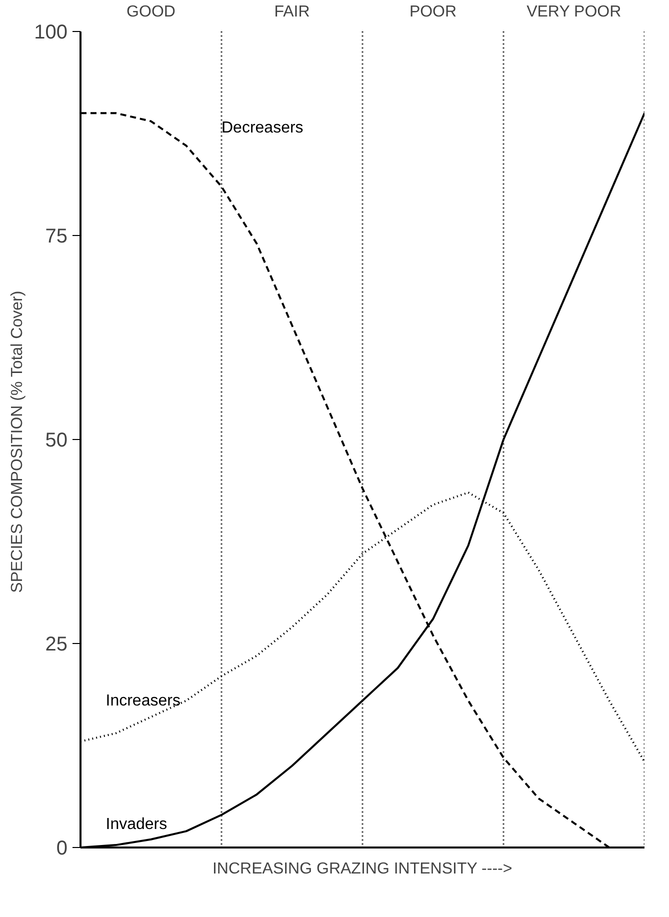 The width and height of the screenshot is (669, 917). I want to click on text: Decreasers, so click(263, 128).